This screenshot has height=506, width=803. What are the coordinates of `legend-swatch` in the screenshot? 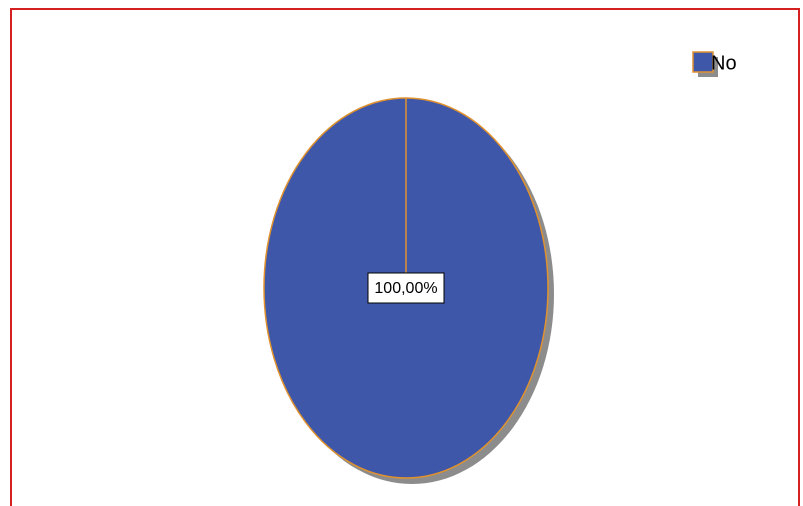 It's located at (703, 62).